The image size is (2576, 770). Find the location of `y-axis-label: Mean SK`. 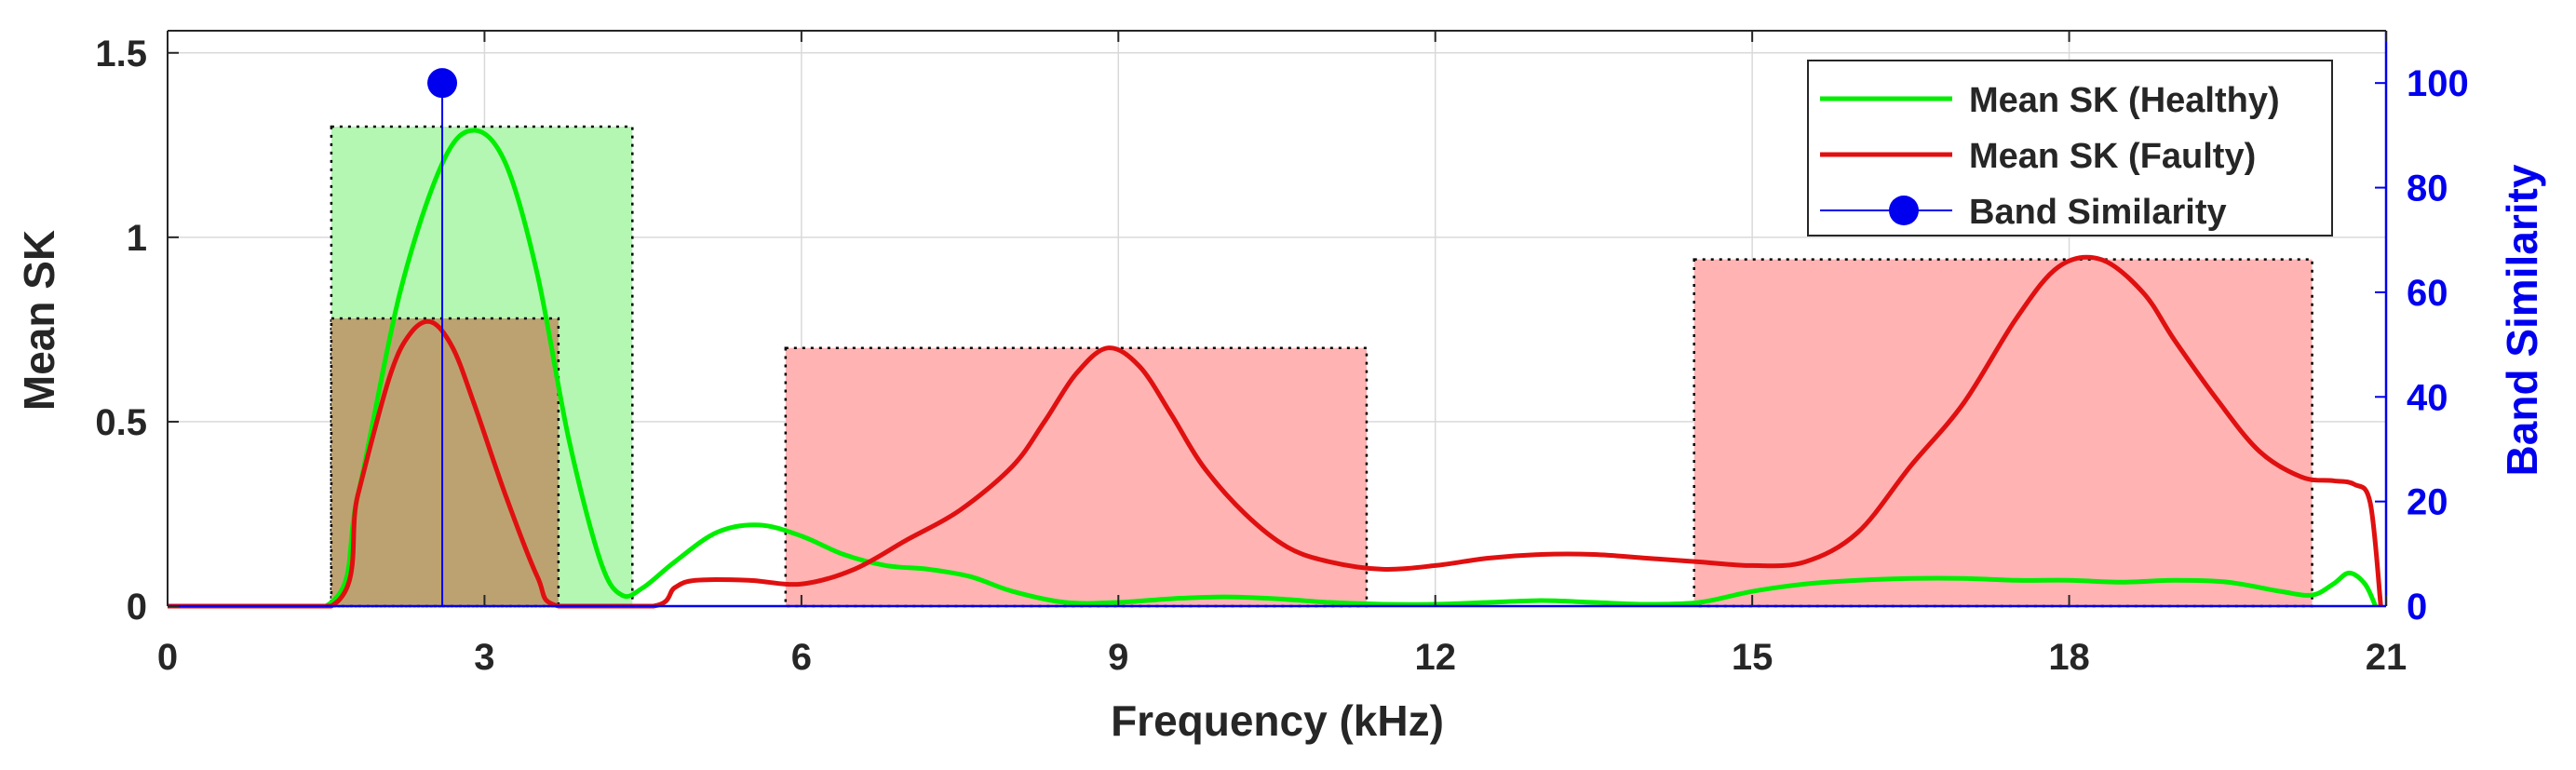

y-axis-label: Mean SK is located at coordinates (39, 321).